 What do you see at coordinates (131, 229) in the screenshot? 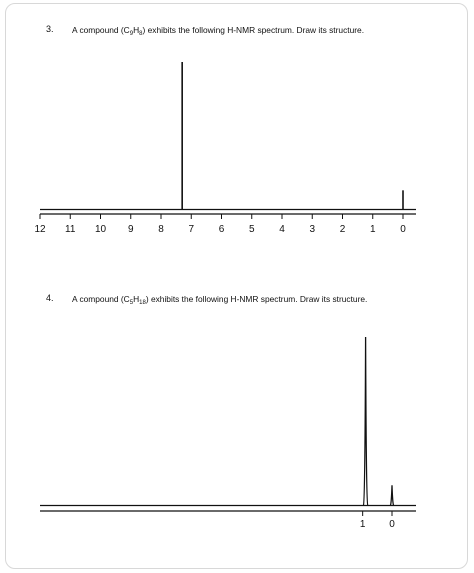
I see `spectrum-1-tick-label-9: 9` at bounding box center [131, 229].